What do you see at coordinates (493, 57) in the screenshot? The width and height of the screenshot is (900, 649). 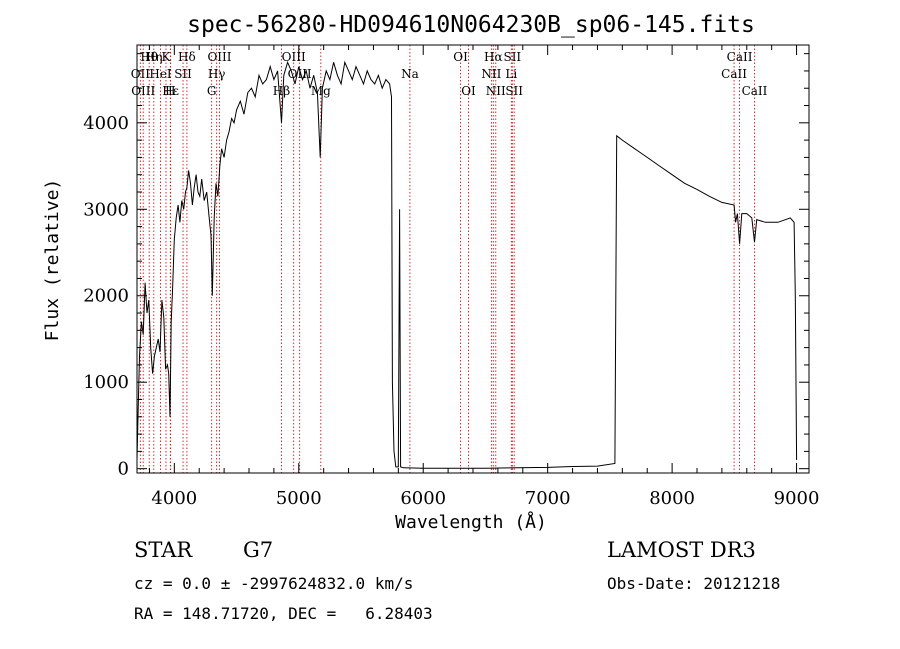 I see `line-label: Hα` at bounding box center [493, 57].